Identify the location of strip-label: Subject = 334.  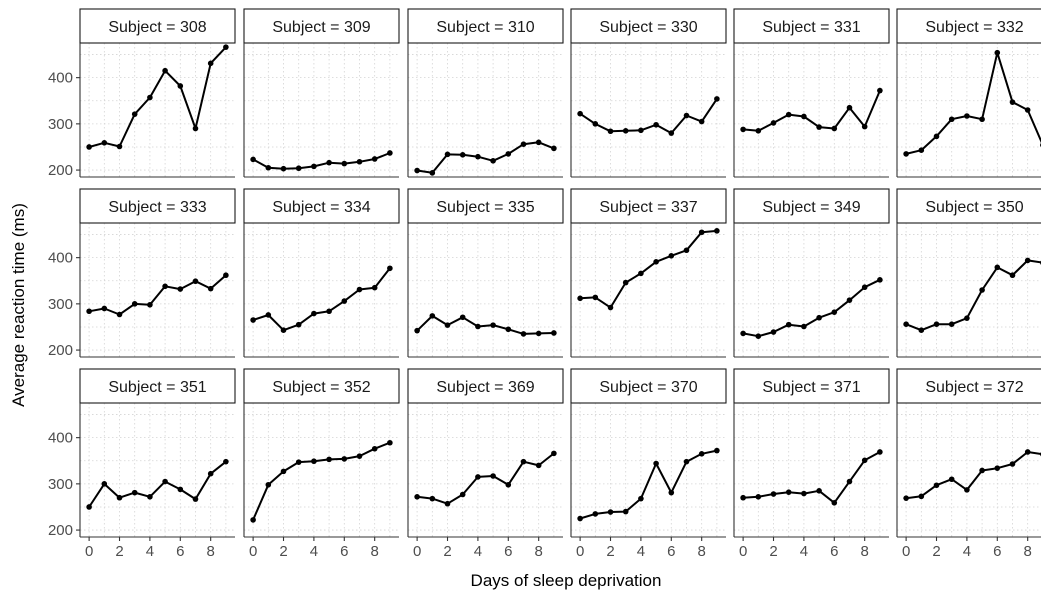
(321, 207).